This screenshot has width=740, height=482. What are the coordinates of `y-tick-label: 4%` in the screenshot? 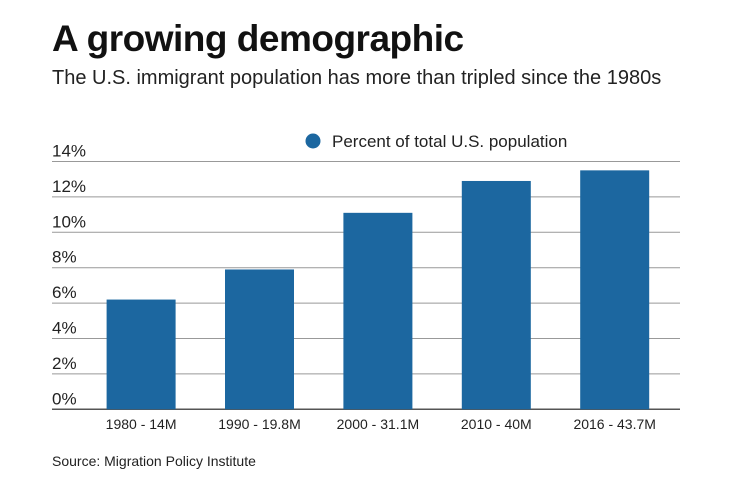 It's located at (64, 328).